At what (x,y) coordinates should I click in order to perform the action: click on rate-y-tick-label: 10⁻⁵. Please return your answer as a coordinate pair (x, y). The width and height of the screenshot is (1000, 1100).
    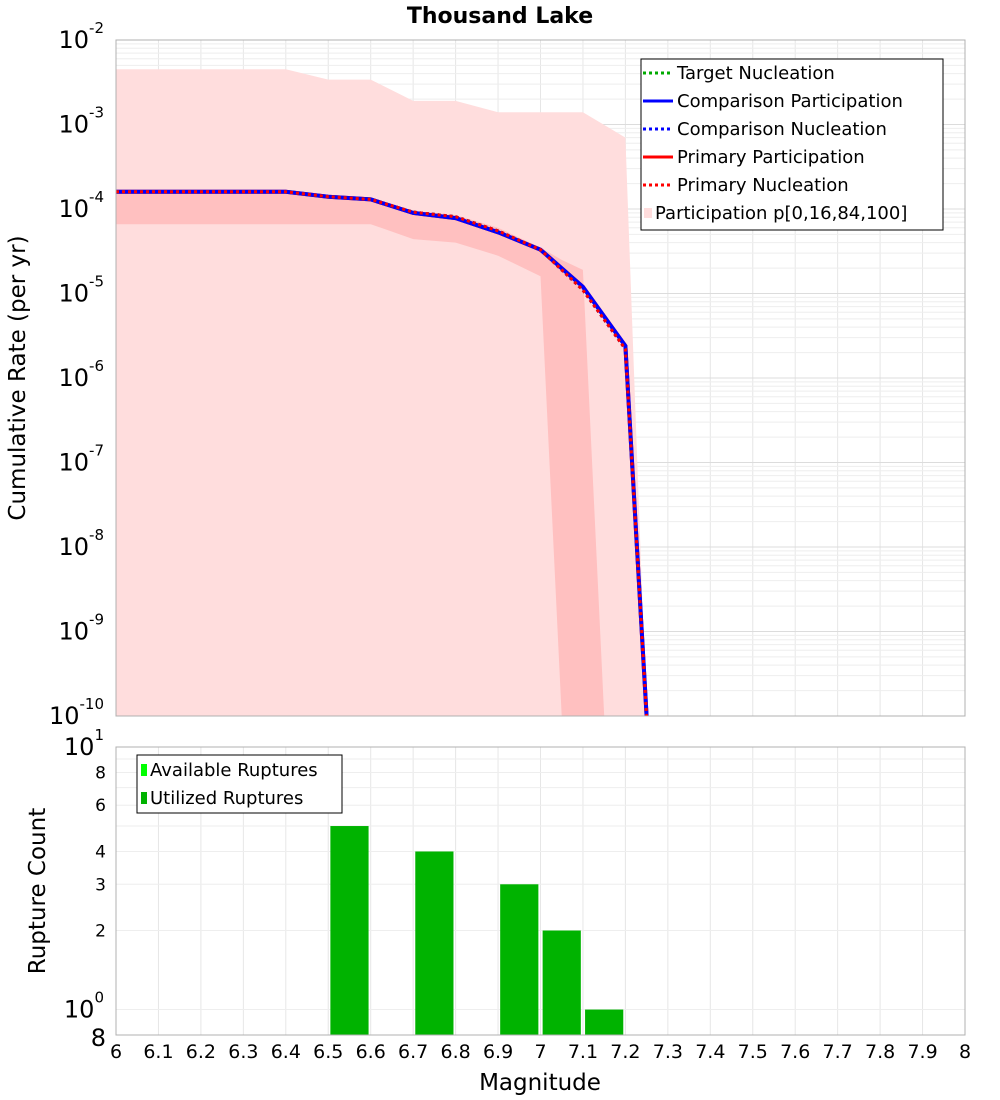
    Looking at the image, I should click on (81, 290).